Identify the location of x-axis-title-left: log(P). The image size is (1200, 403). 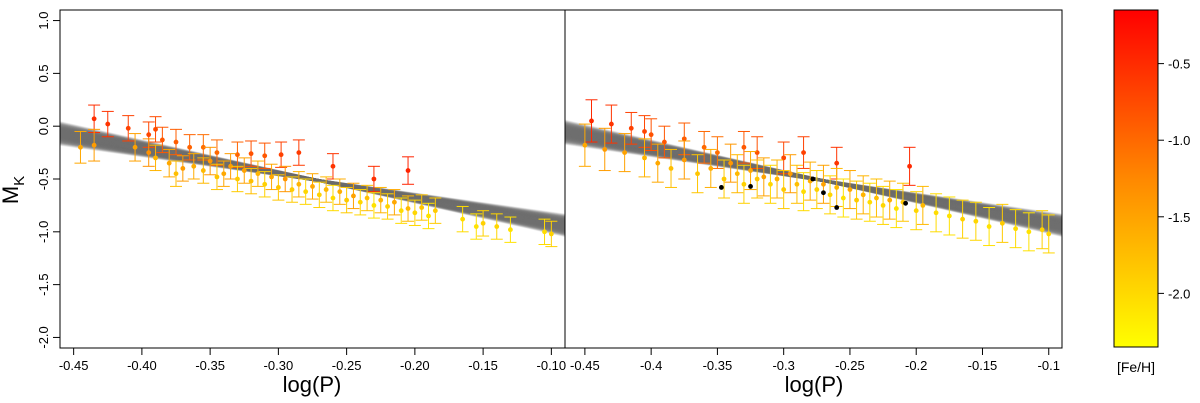
(312, 384).